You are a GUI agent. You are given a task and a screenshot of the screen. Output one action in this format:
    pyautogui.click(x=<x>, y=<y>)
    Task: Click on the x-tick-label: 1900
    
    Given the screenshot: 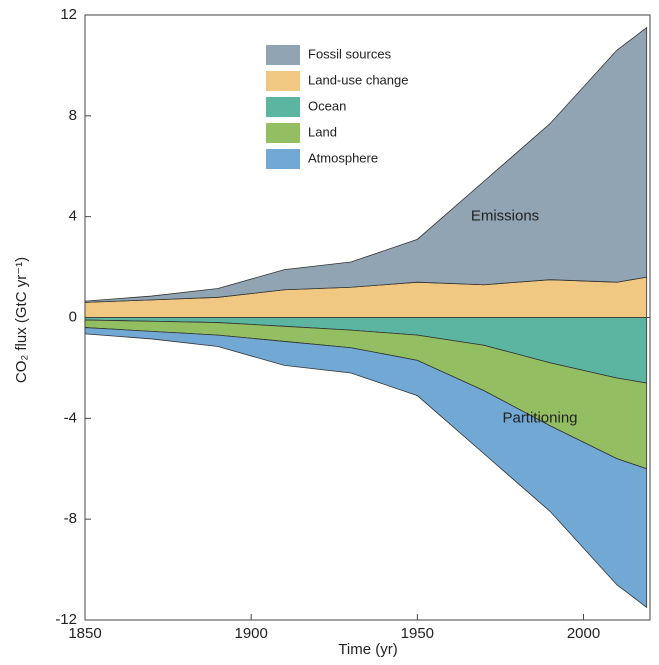 What is the action you would take?
    pyautogui.click(x=250, y=633)
    